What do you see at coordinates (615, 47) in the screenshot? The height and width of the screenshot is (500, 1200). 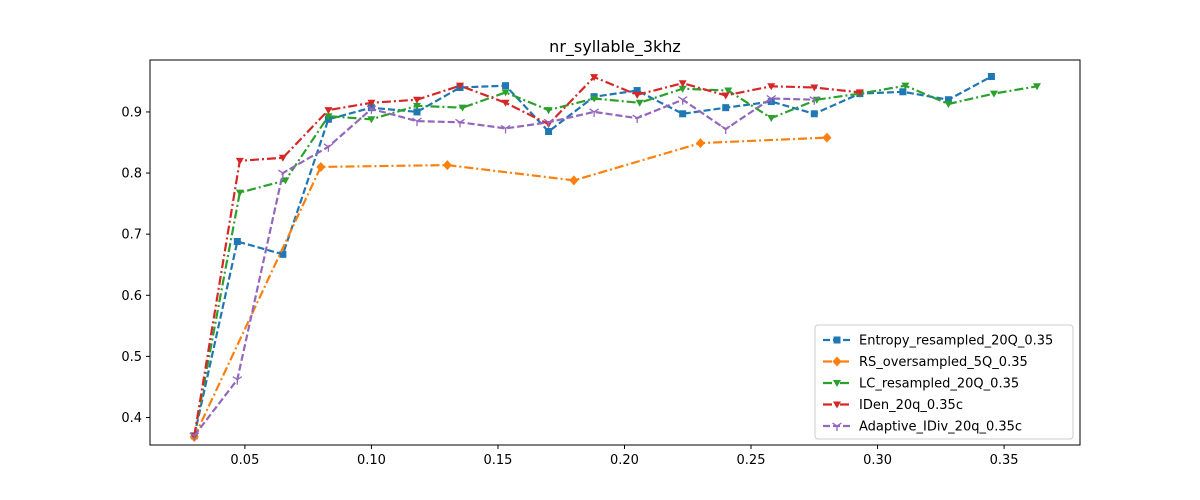 I see `chart-title: nr_syllable_3khz` at bounding box center [615, 47].